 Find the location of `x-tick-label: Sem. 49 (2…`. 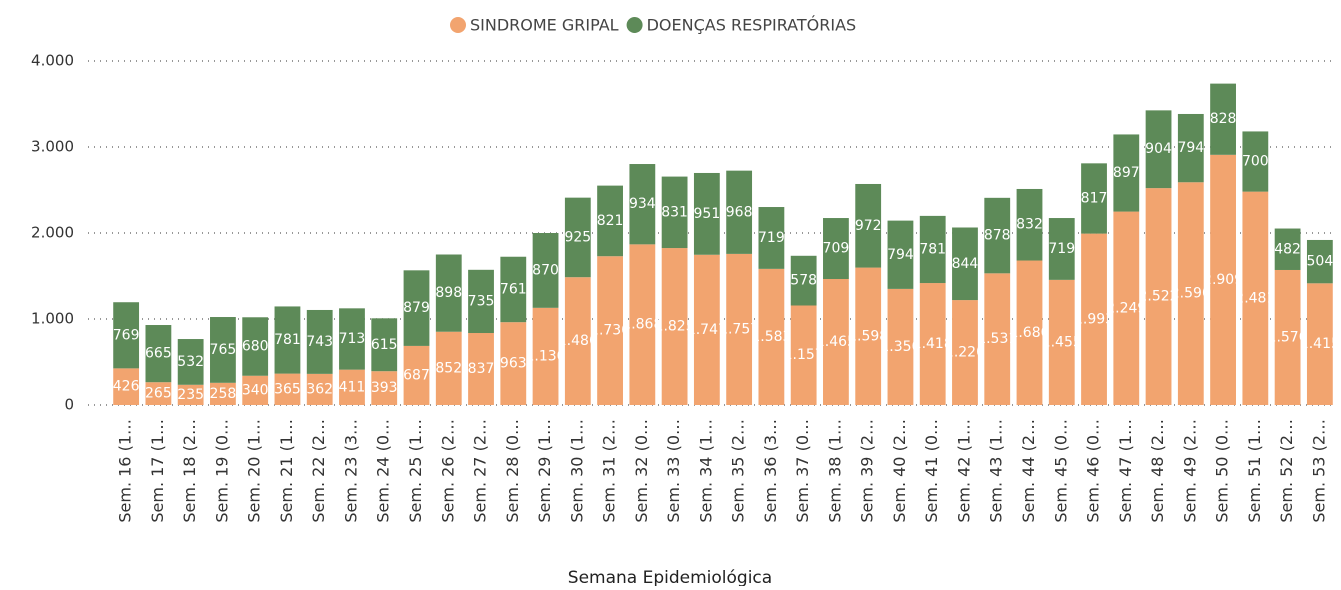

x-tick-label: Sem. 49 (2… is located at coordinates (1189, 471).